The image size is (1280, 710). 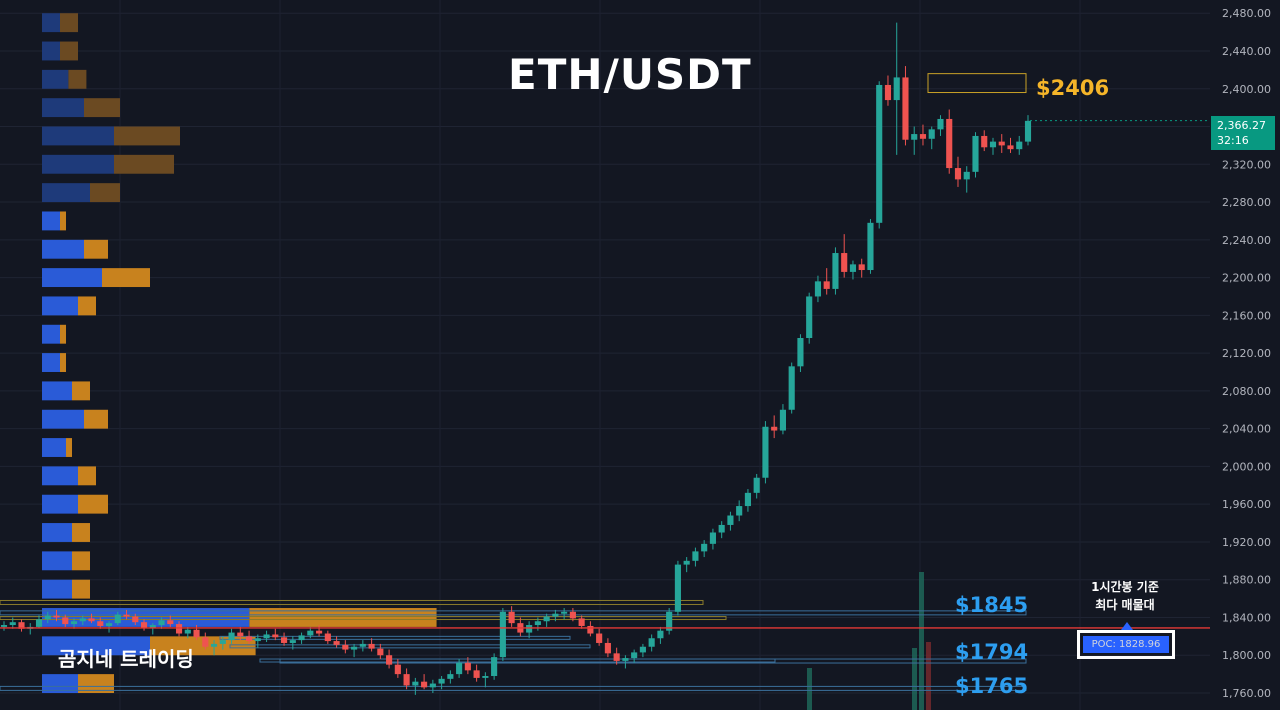 I want to click on poc-arrow-icon, so click(x=1127, y=626).